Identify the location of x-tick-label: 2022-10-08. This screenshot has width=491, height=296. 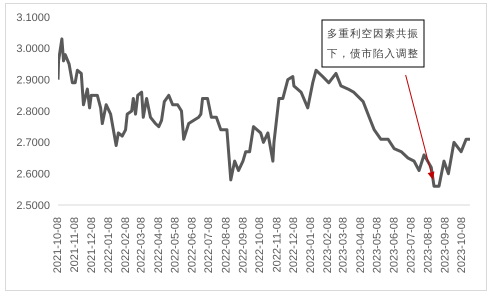
(260, 245).